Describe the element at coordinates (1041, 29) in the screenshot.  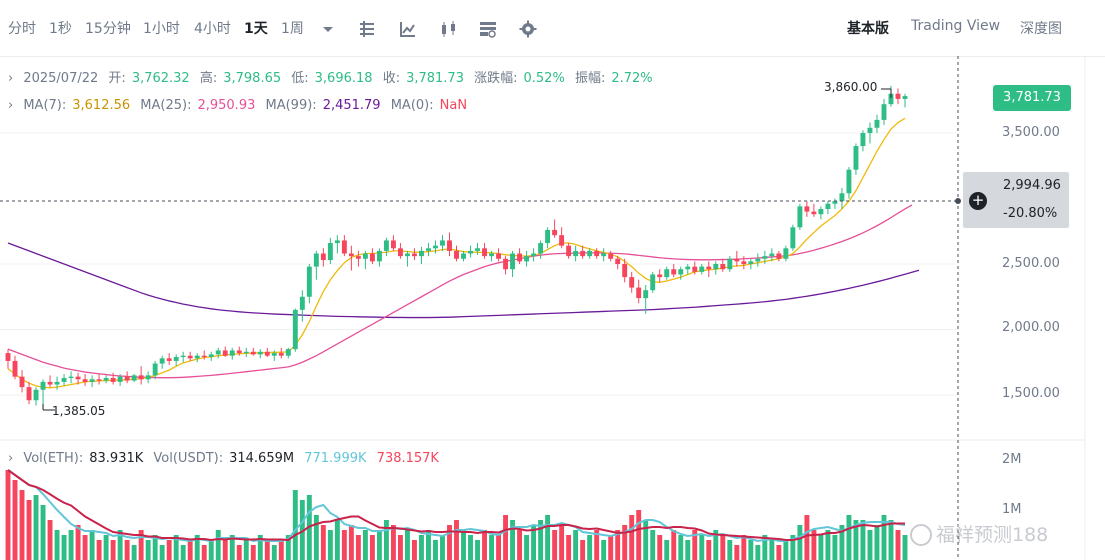
I see `view-tab-depth: 深度图` at that location.